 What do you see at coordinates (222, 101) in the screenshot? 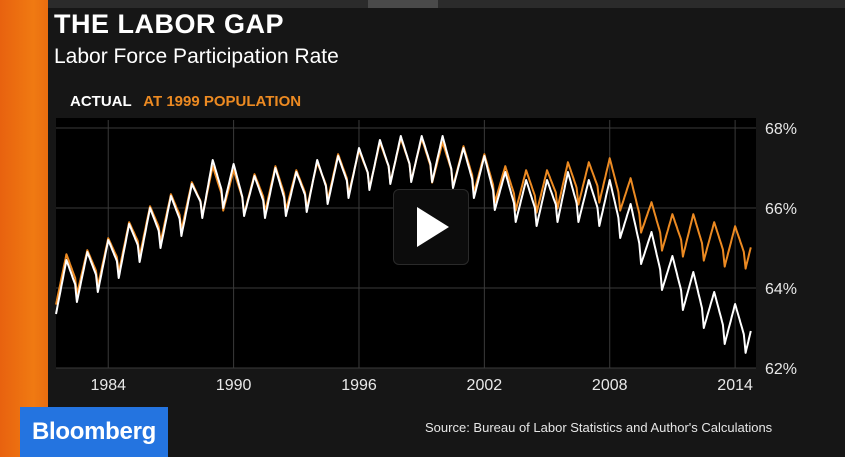
I see `legend-at-1999-population: AT 1999 POPULATION` at bounding box center [222, 101].